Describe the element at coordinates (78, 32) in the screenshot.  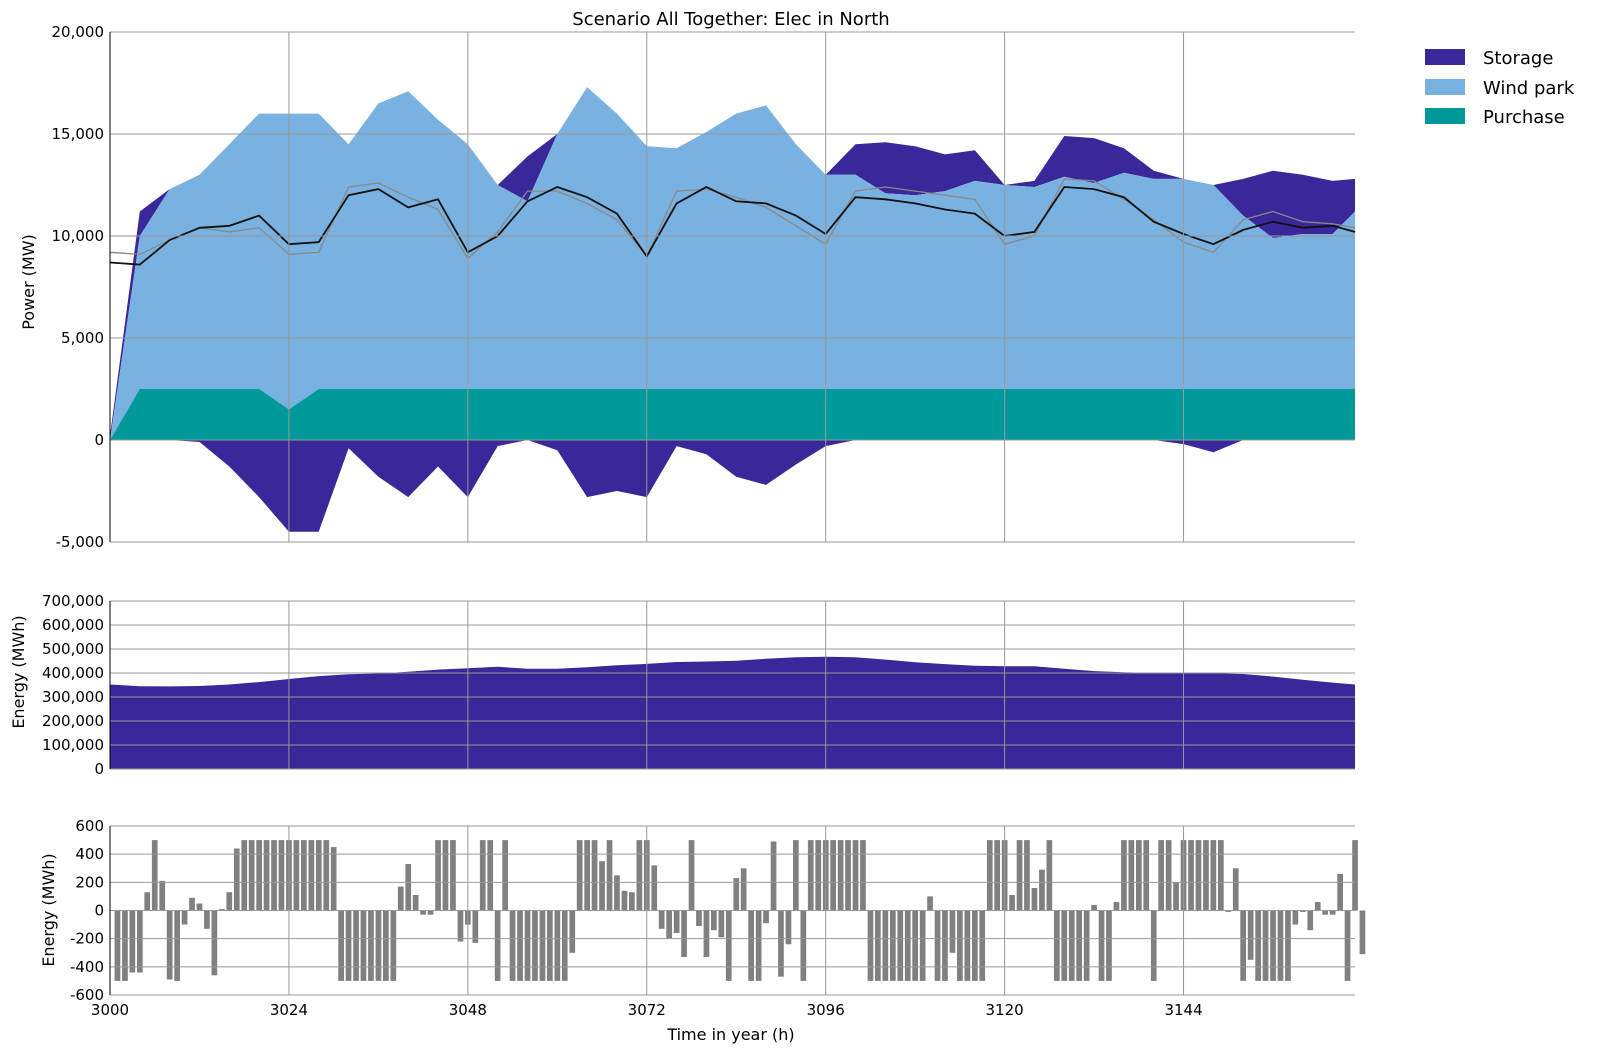
I see `y-tick-label: 20,000` at that location.